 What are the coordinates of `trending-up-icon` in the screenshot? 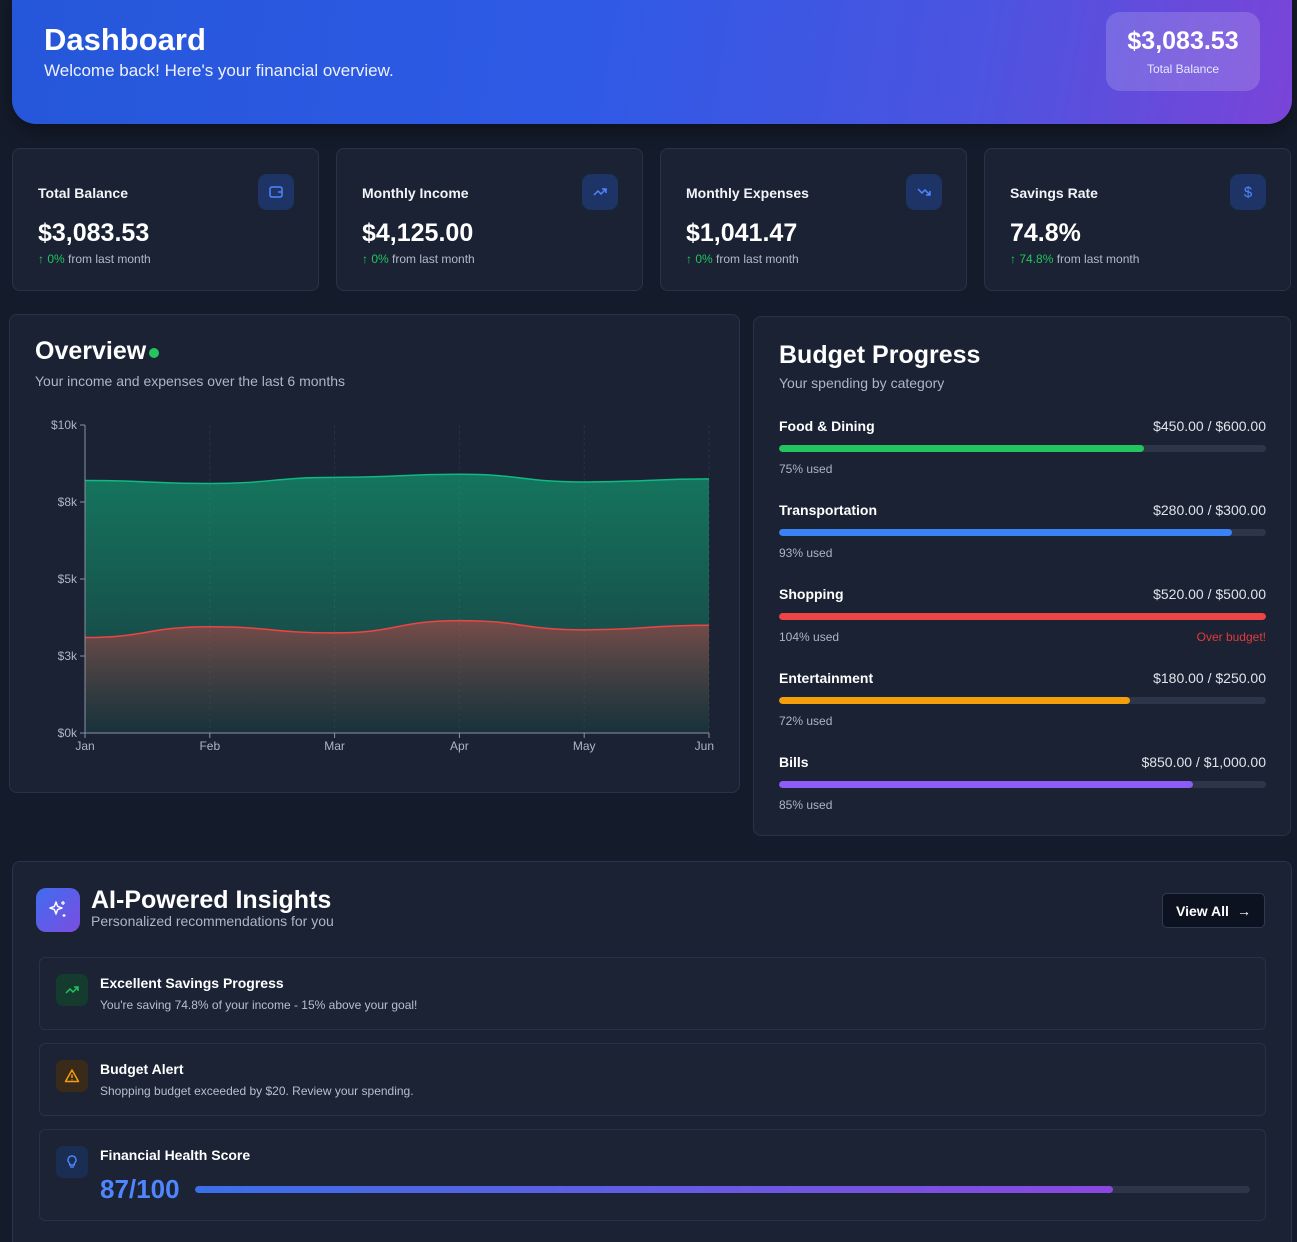 It's located at (72, 990).